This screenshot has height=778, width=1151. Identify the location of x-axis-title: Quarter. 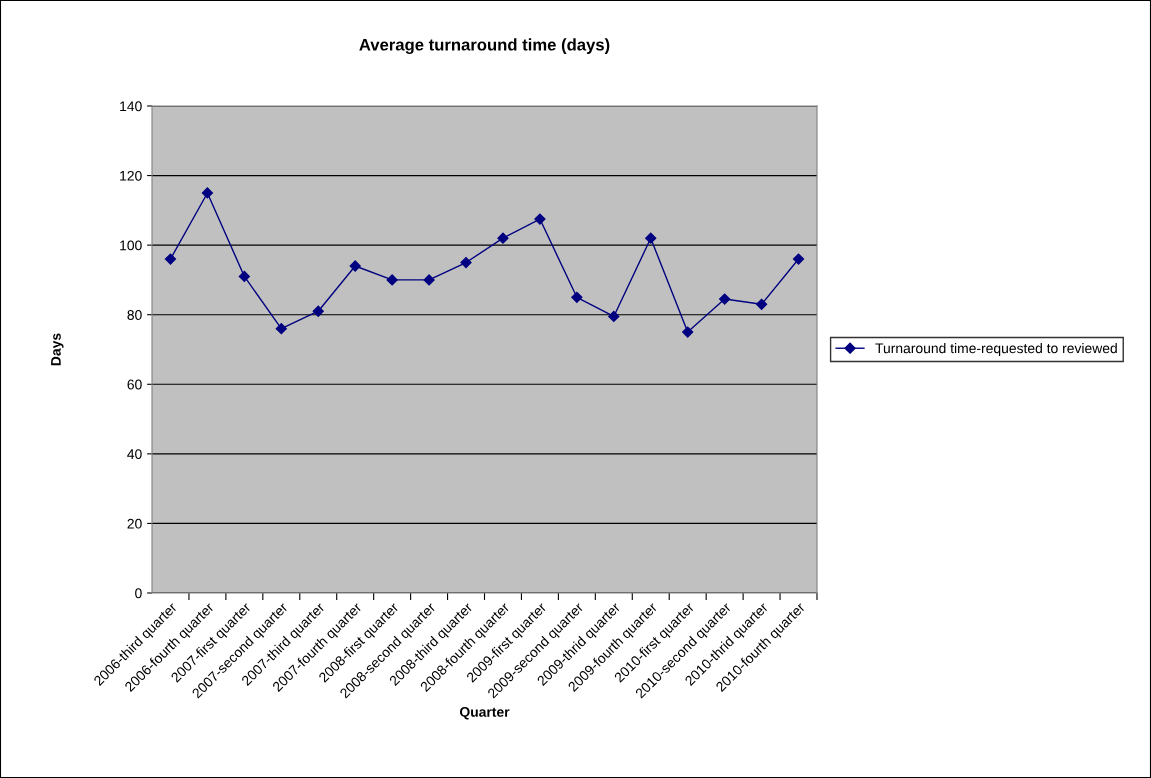
(484, 713).